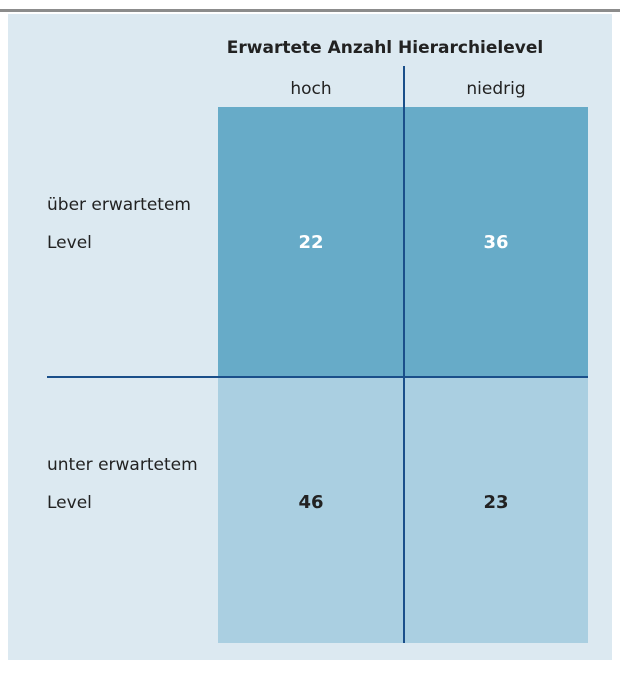 Image resolution: width=620 pixels, height=677 pixels. What do you see at coordinates (310, 242) in the screenshot?
I see `cell-value: 22` at bounding box center [310, 242].